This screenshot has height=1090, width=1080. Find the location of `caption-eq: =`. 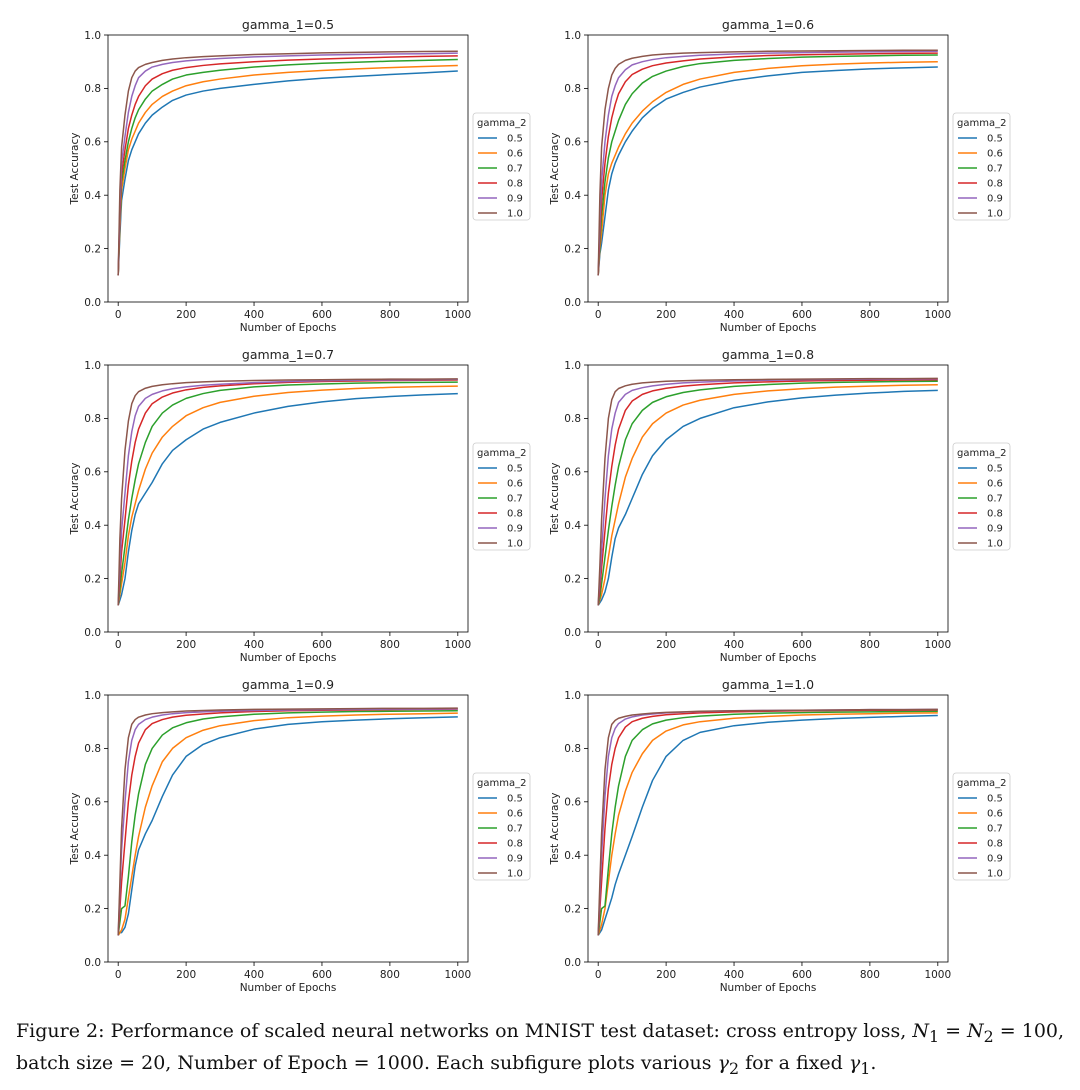

caption-eq: = is located at coordinates (953, 1031).